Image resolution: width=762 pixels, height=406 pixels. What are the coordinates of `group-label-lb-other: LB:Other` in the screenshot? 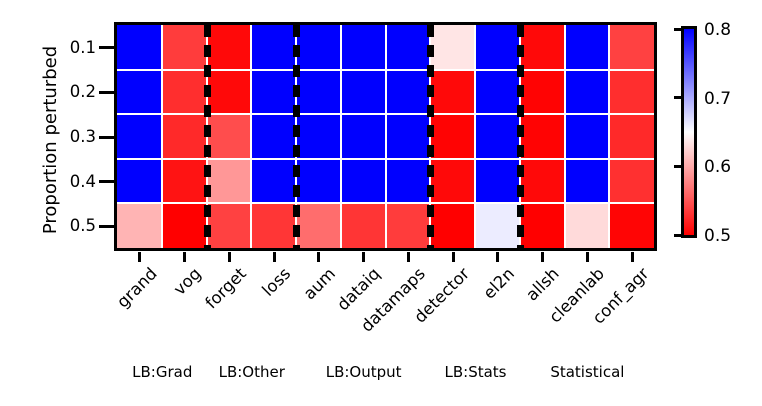 It's located at (251, 372).